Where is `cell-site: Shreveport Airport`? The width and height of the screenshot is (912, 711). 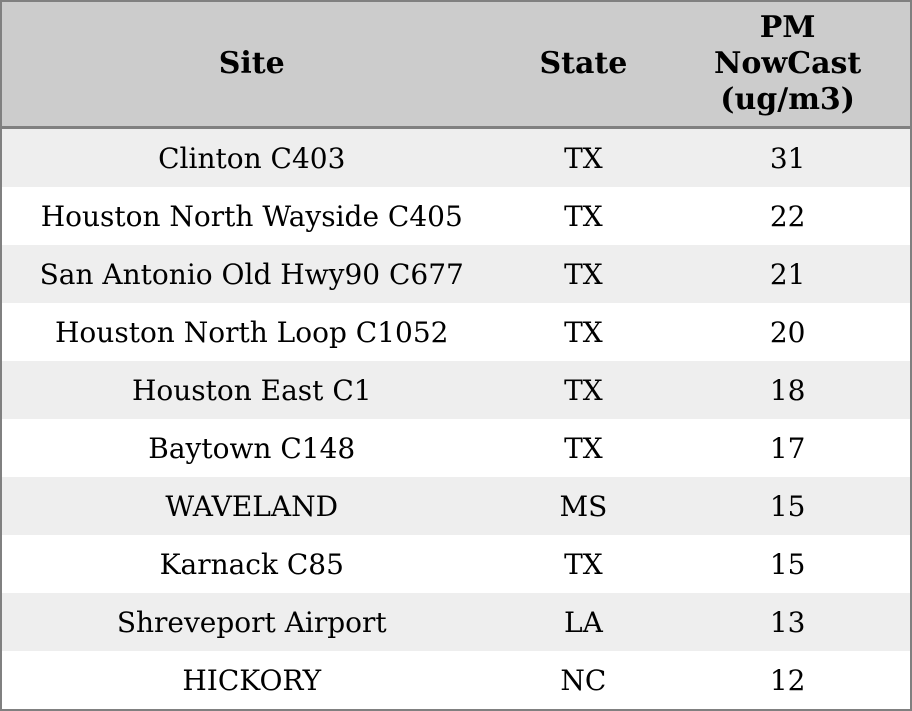
cell-site: Shreveport Airport is located at coordinates (251, 622).